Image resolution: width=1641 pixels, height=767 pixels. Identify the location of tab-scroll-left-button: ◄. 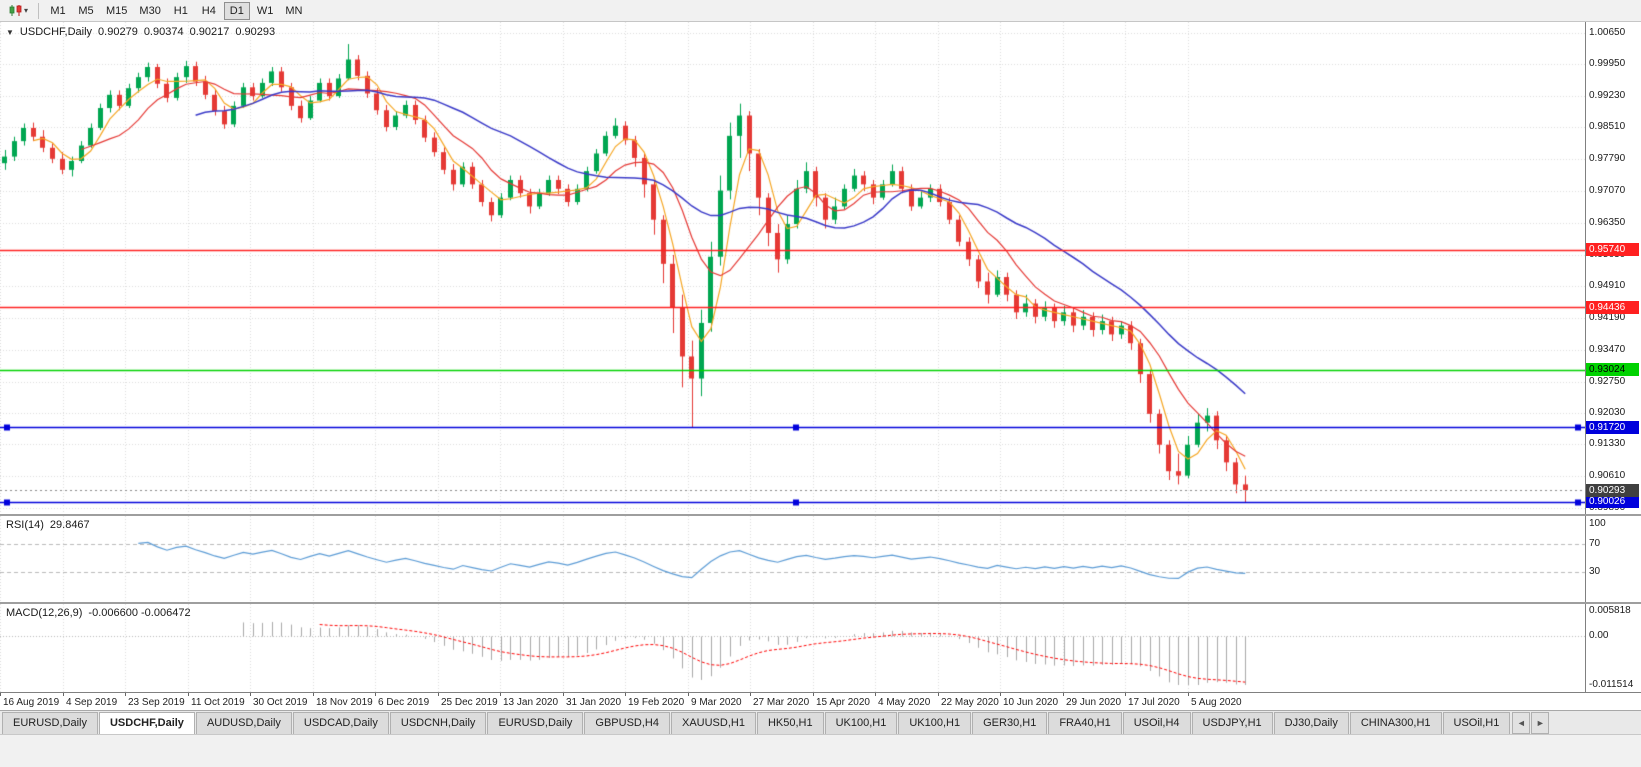
(1521, 723).